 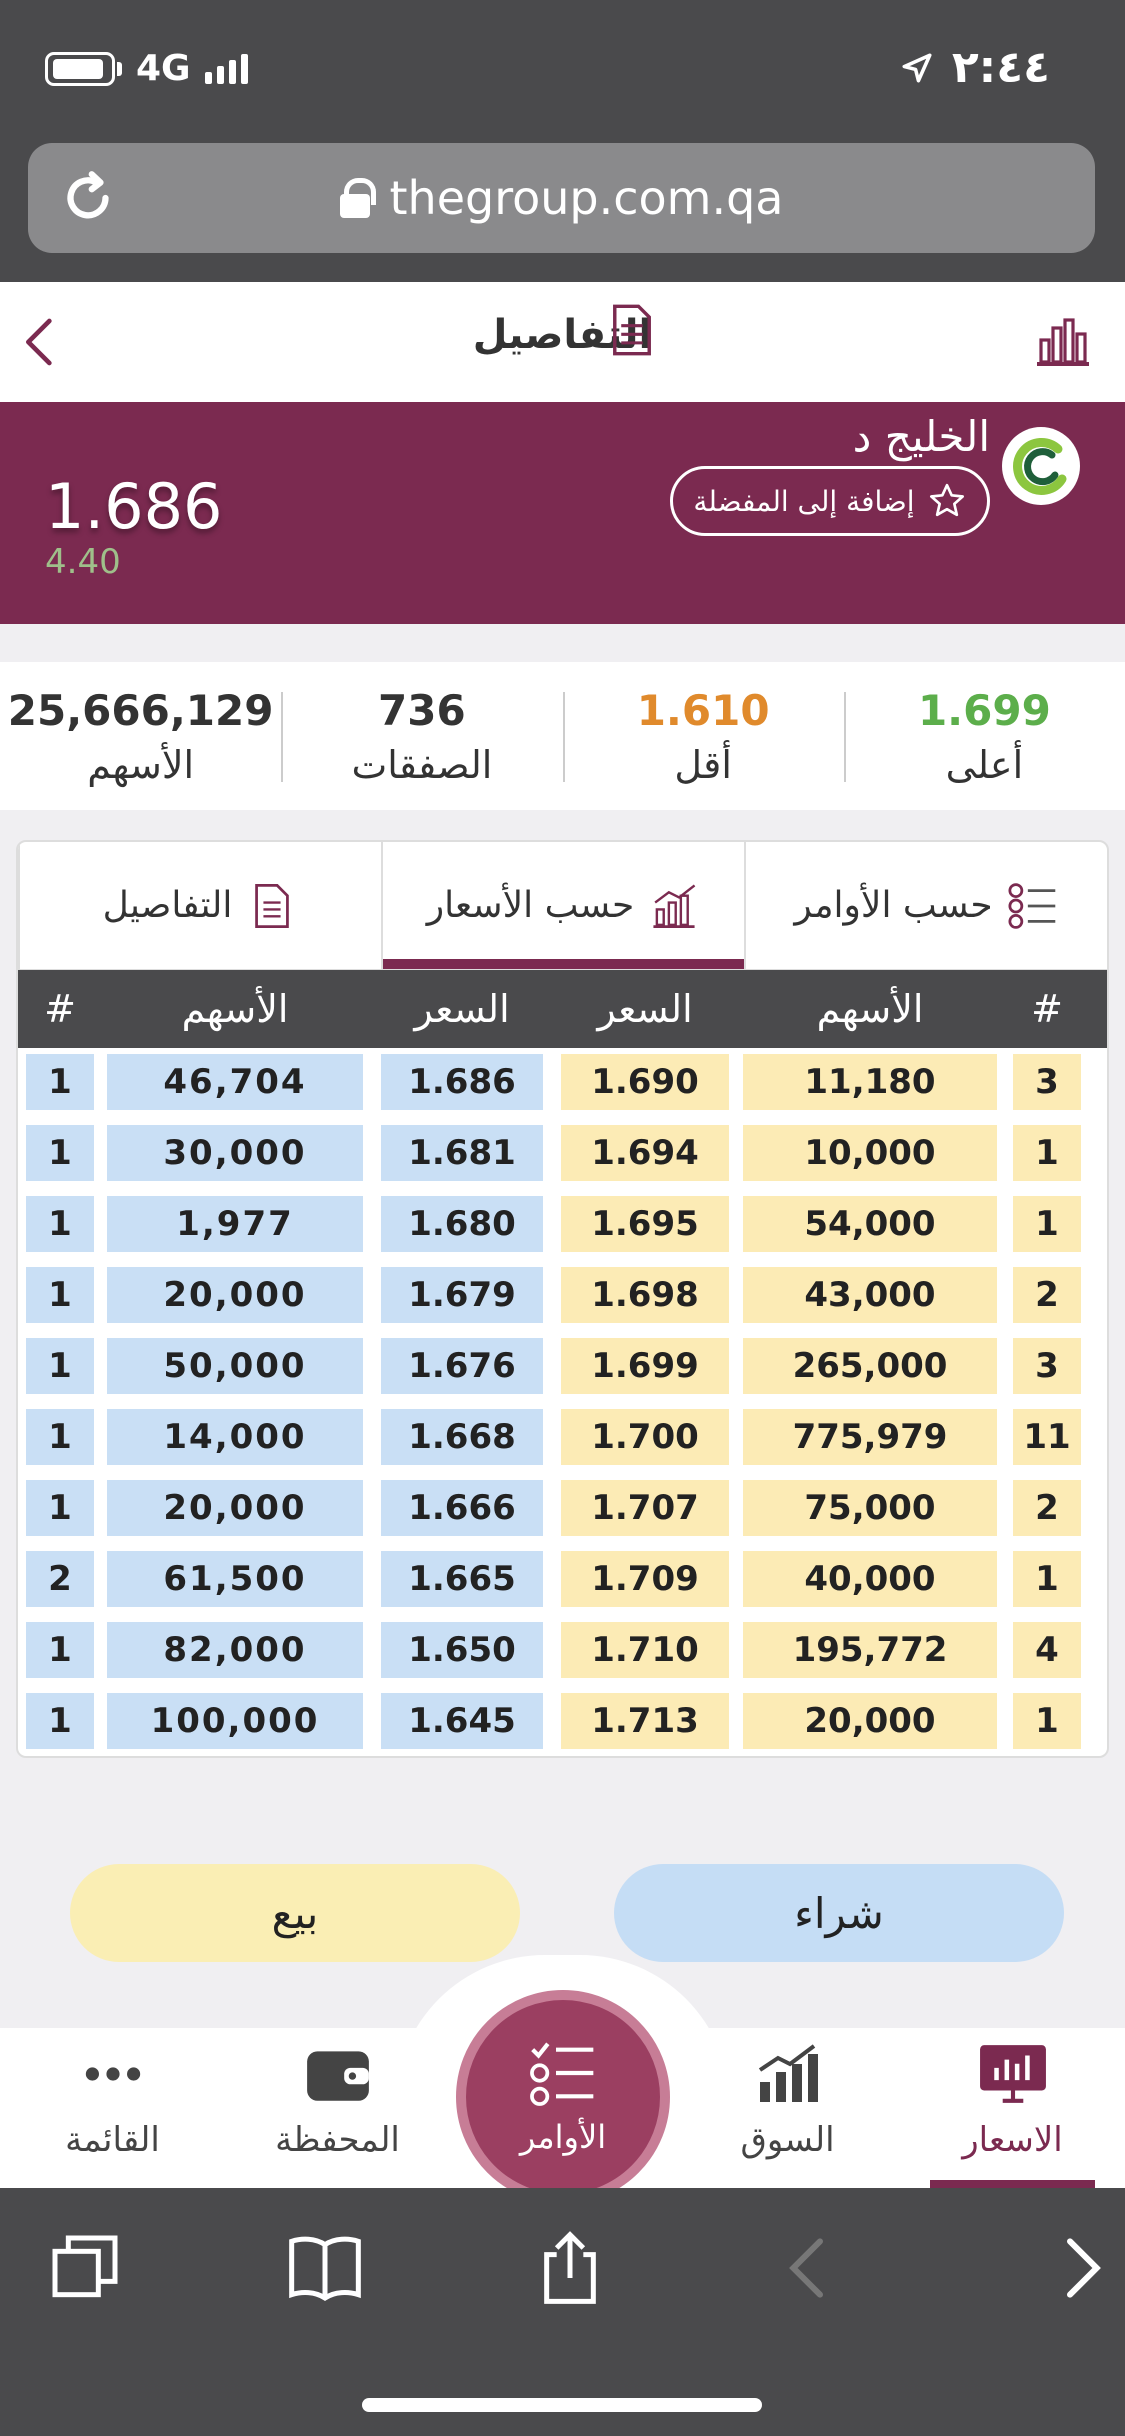 What do you see at coordinates (141, 764) in the screenshot?
I see `stat-label: الأسهم` at bounding box center [141, 764].